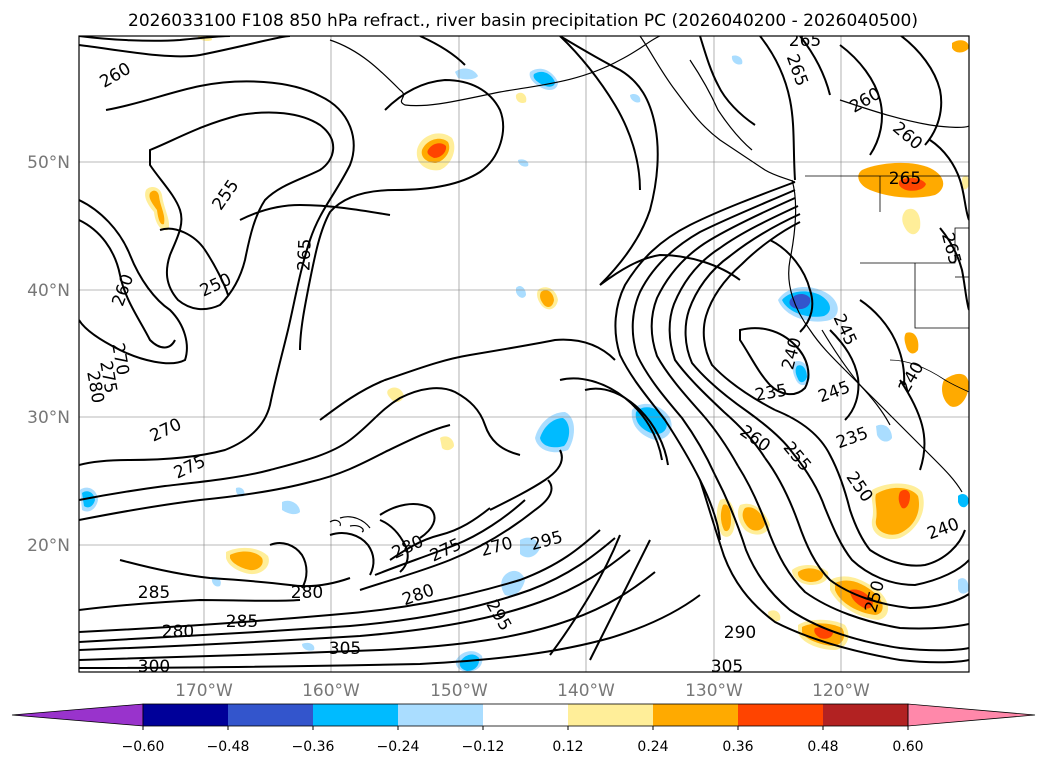  What do you see at coordinates (48, 354) in the screenshot?
I see `latitude-labels: 50°N 40°N 30°N 20°N` at bounding box center [48, 354].